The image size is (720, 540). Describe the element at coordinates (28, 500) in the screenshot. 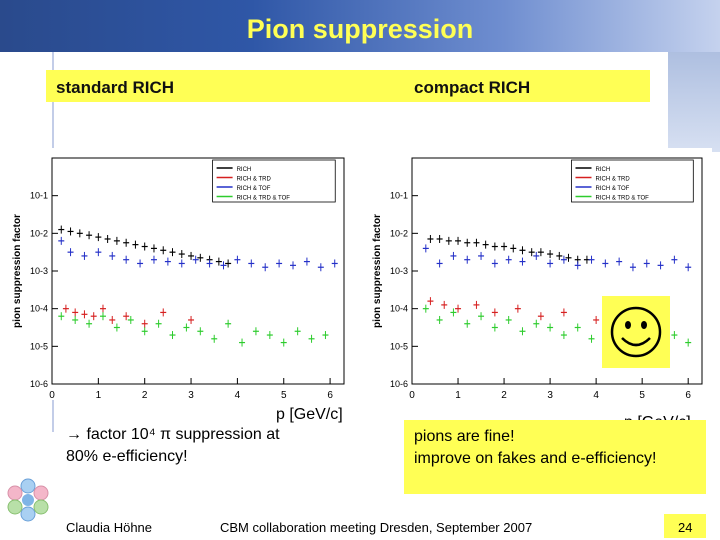

I see `cbm-logo-icon` at that location.